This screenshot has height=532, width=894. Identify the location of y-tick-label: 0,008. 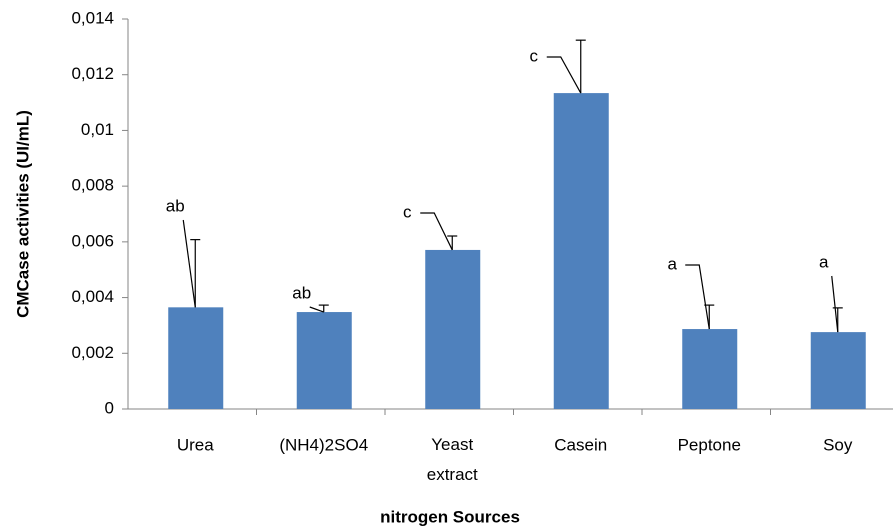
(92, 185).